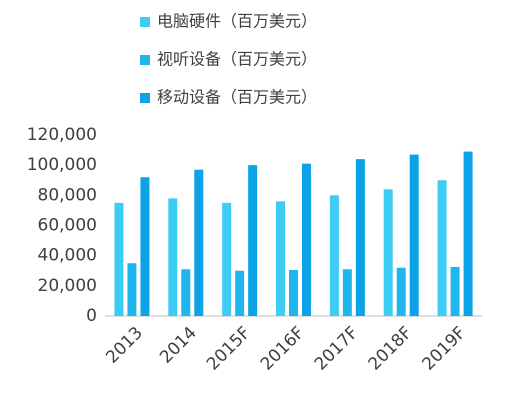 This screenshot has width=520, height=409. What do you see at coordinates (283, 349) in the screenshot?
I see `x-tick-label: 2016F` at bounding box center [283, 349].